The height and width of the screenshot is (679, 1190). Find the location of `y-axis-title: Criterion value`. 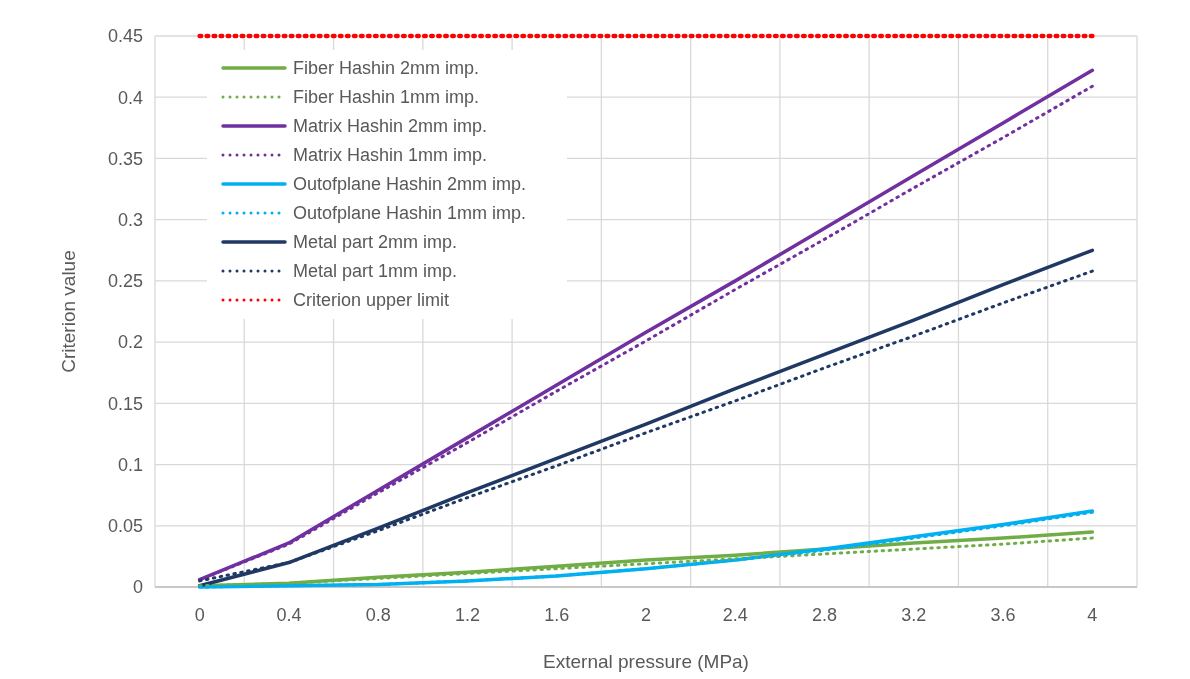

y-axis-title: Criterion value is located at coordinates (68, 311).